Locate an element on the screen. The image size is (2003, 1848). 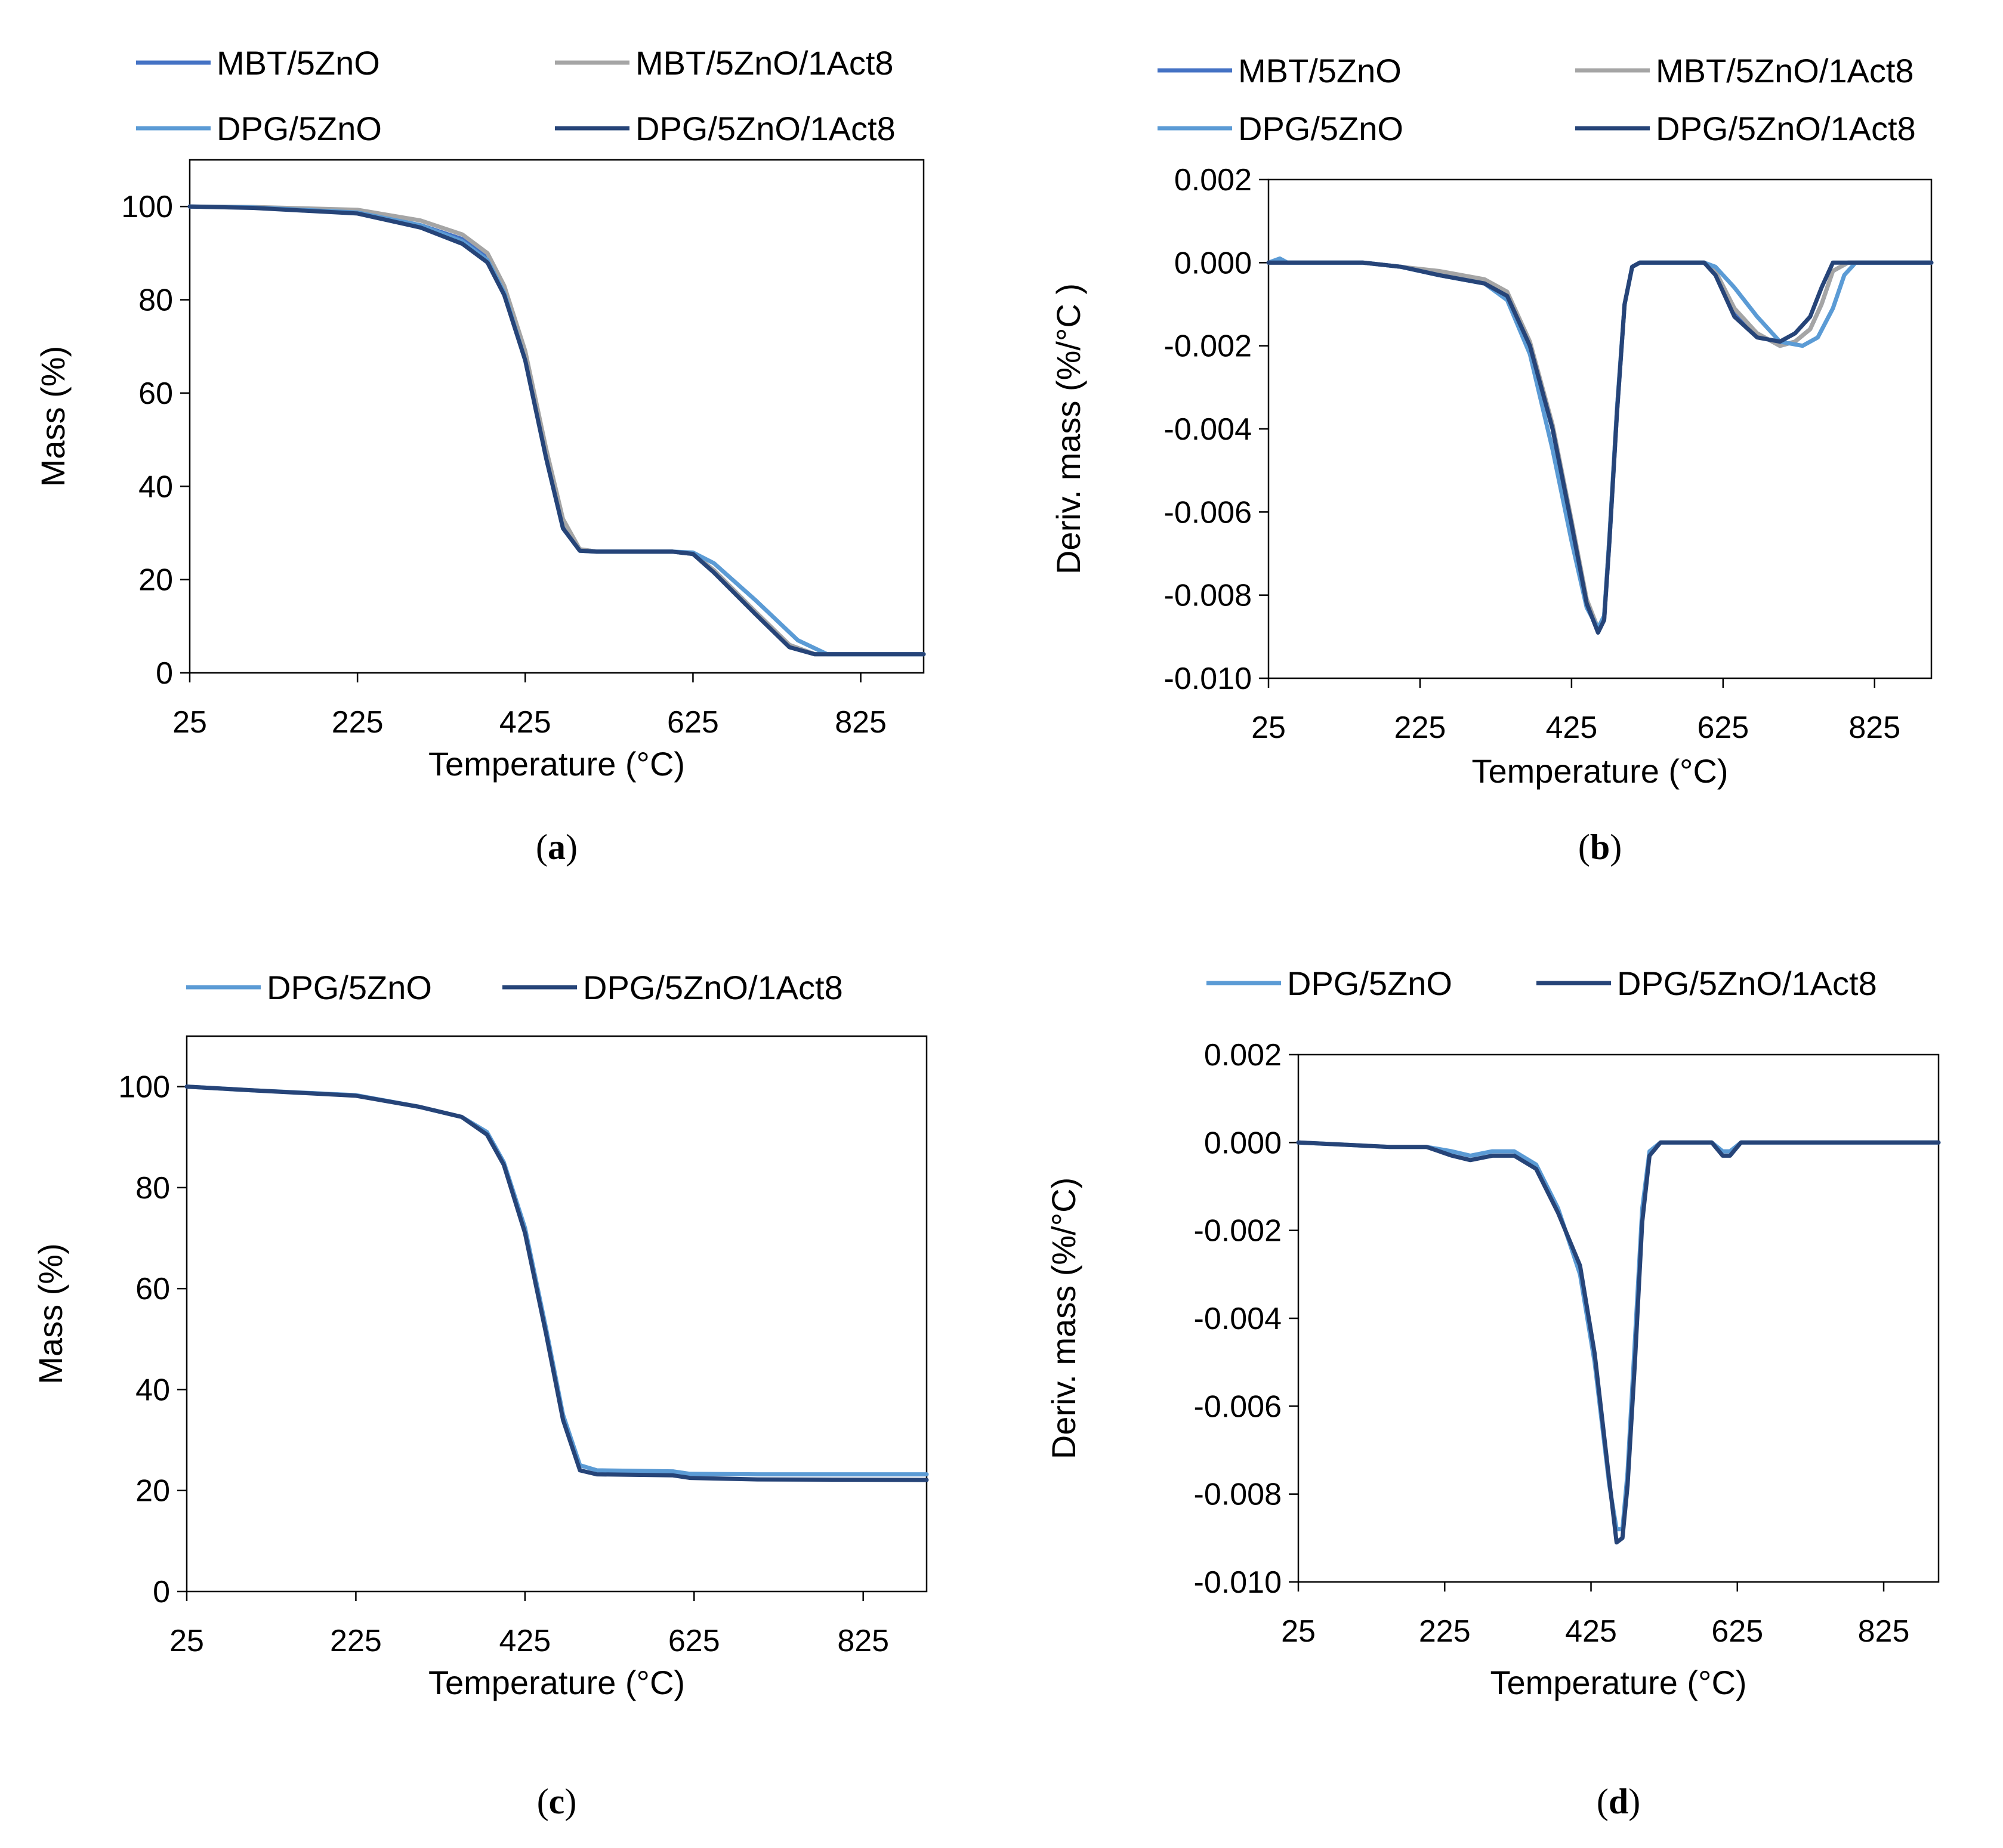
panel-caption: (b) is located at coordinates (1600, 847).